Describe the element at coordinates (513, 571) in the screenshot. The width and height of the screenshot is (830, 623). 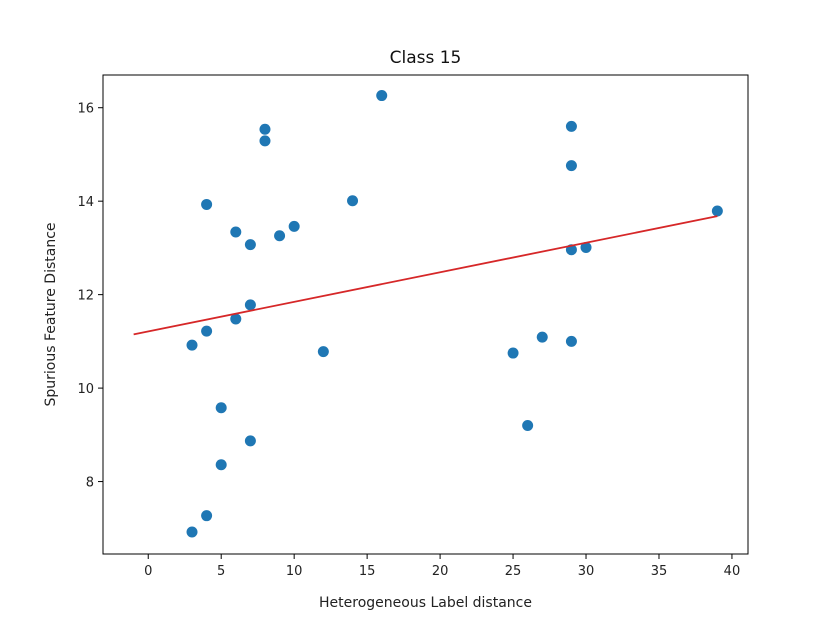
I see `x-tick-label: 25` at that location.